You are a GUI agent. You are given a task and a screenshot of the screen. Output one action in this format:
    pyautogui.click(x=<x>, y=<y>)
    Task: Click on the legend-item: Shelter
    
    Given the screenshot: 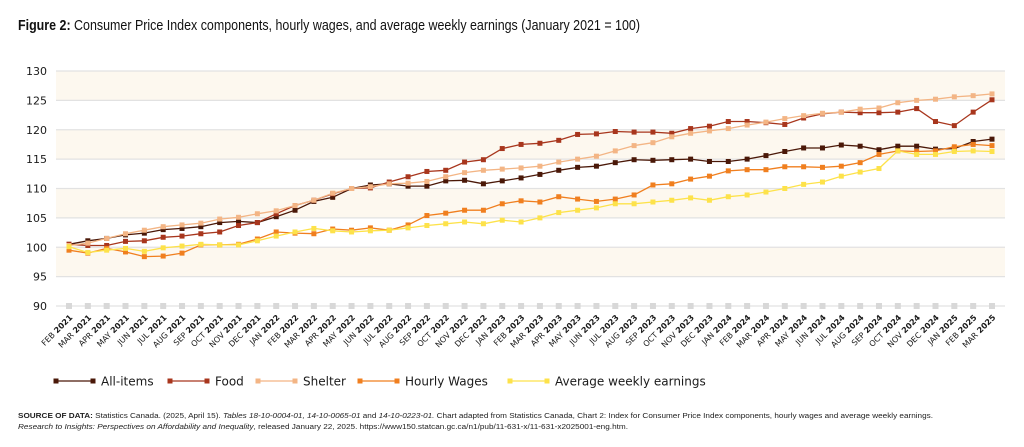 What is the action you would take?
    pyautogui.click(x=300, y=382)
    